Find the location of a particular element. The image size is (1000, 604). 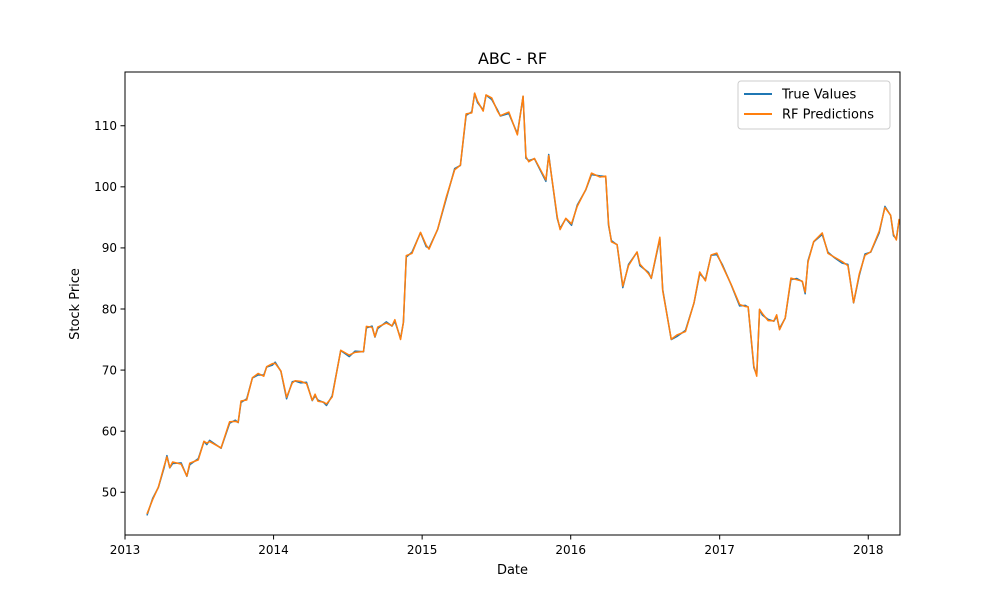

legend-box is located at coordinates (814, 105).